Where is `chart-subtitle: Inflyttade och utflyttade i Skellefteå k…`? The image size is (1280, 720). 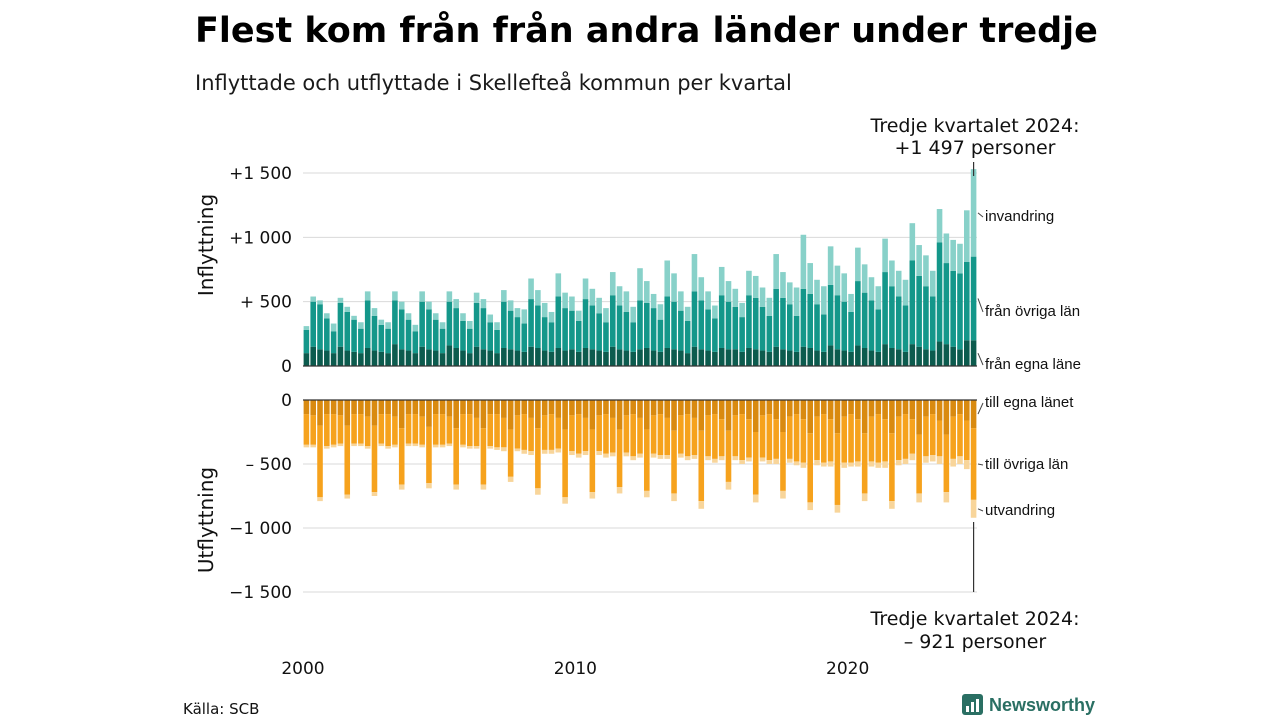 chart-subtitle: Inflyttade och utflyttade i Skellefteå k… is located at coordinates (493, 82).